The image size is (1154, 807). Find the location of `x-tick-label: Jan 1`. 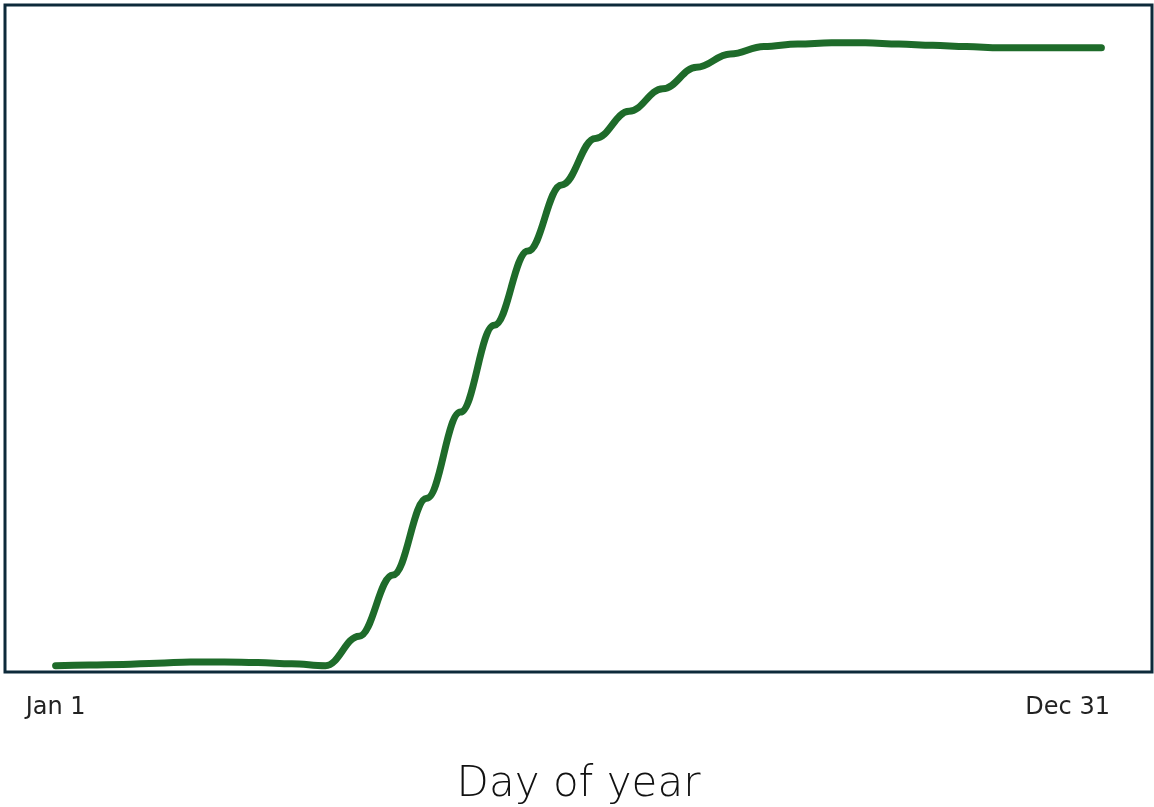

x-tick-label: Jan 1 is located at coordinates (54, 706).